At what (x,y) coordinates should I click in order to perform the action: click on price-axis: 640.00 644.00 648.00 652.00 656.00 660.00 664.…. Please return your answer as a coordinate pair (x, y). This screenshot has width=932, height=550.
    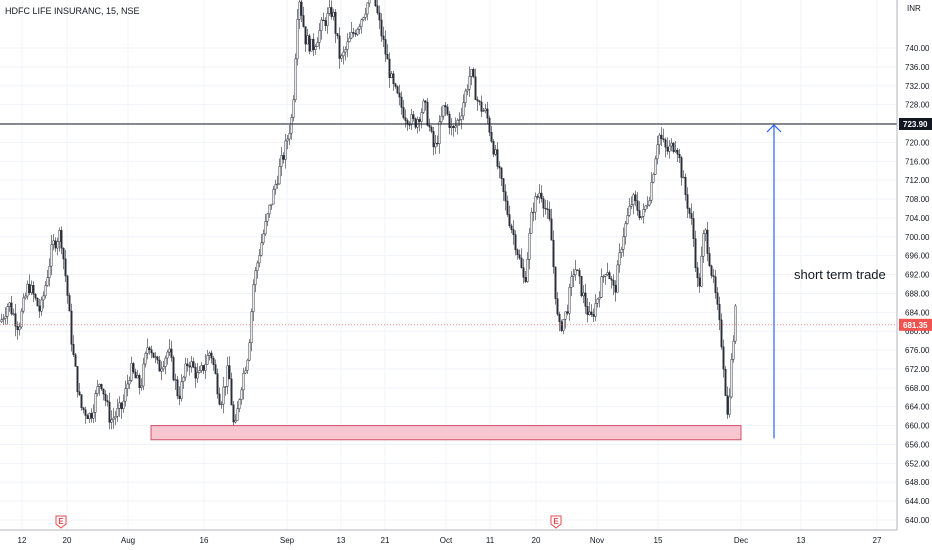
    Looking at the image, I should click on (914, 265).